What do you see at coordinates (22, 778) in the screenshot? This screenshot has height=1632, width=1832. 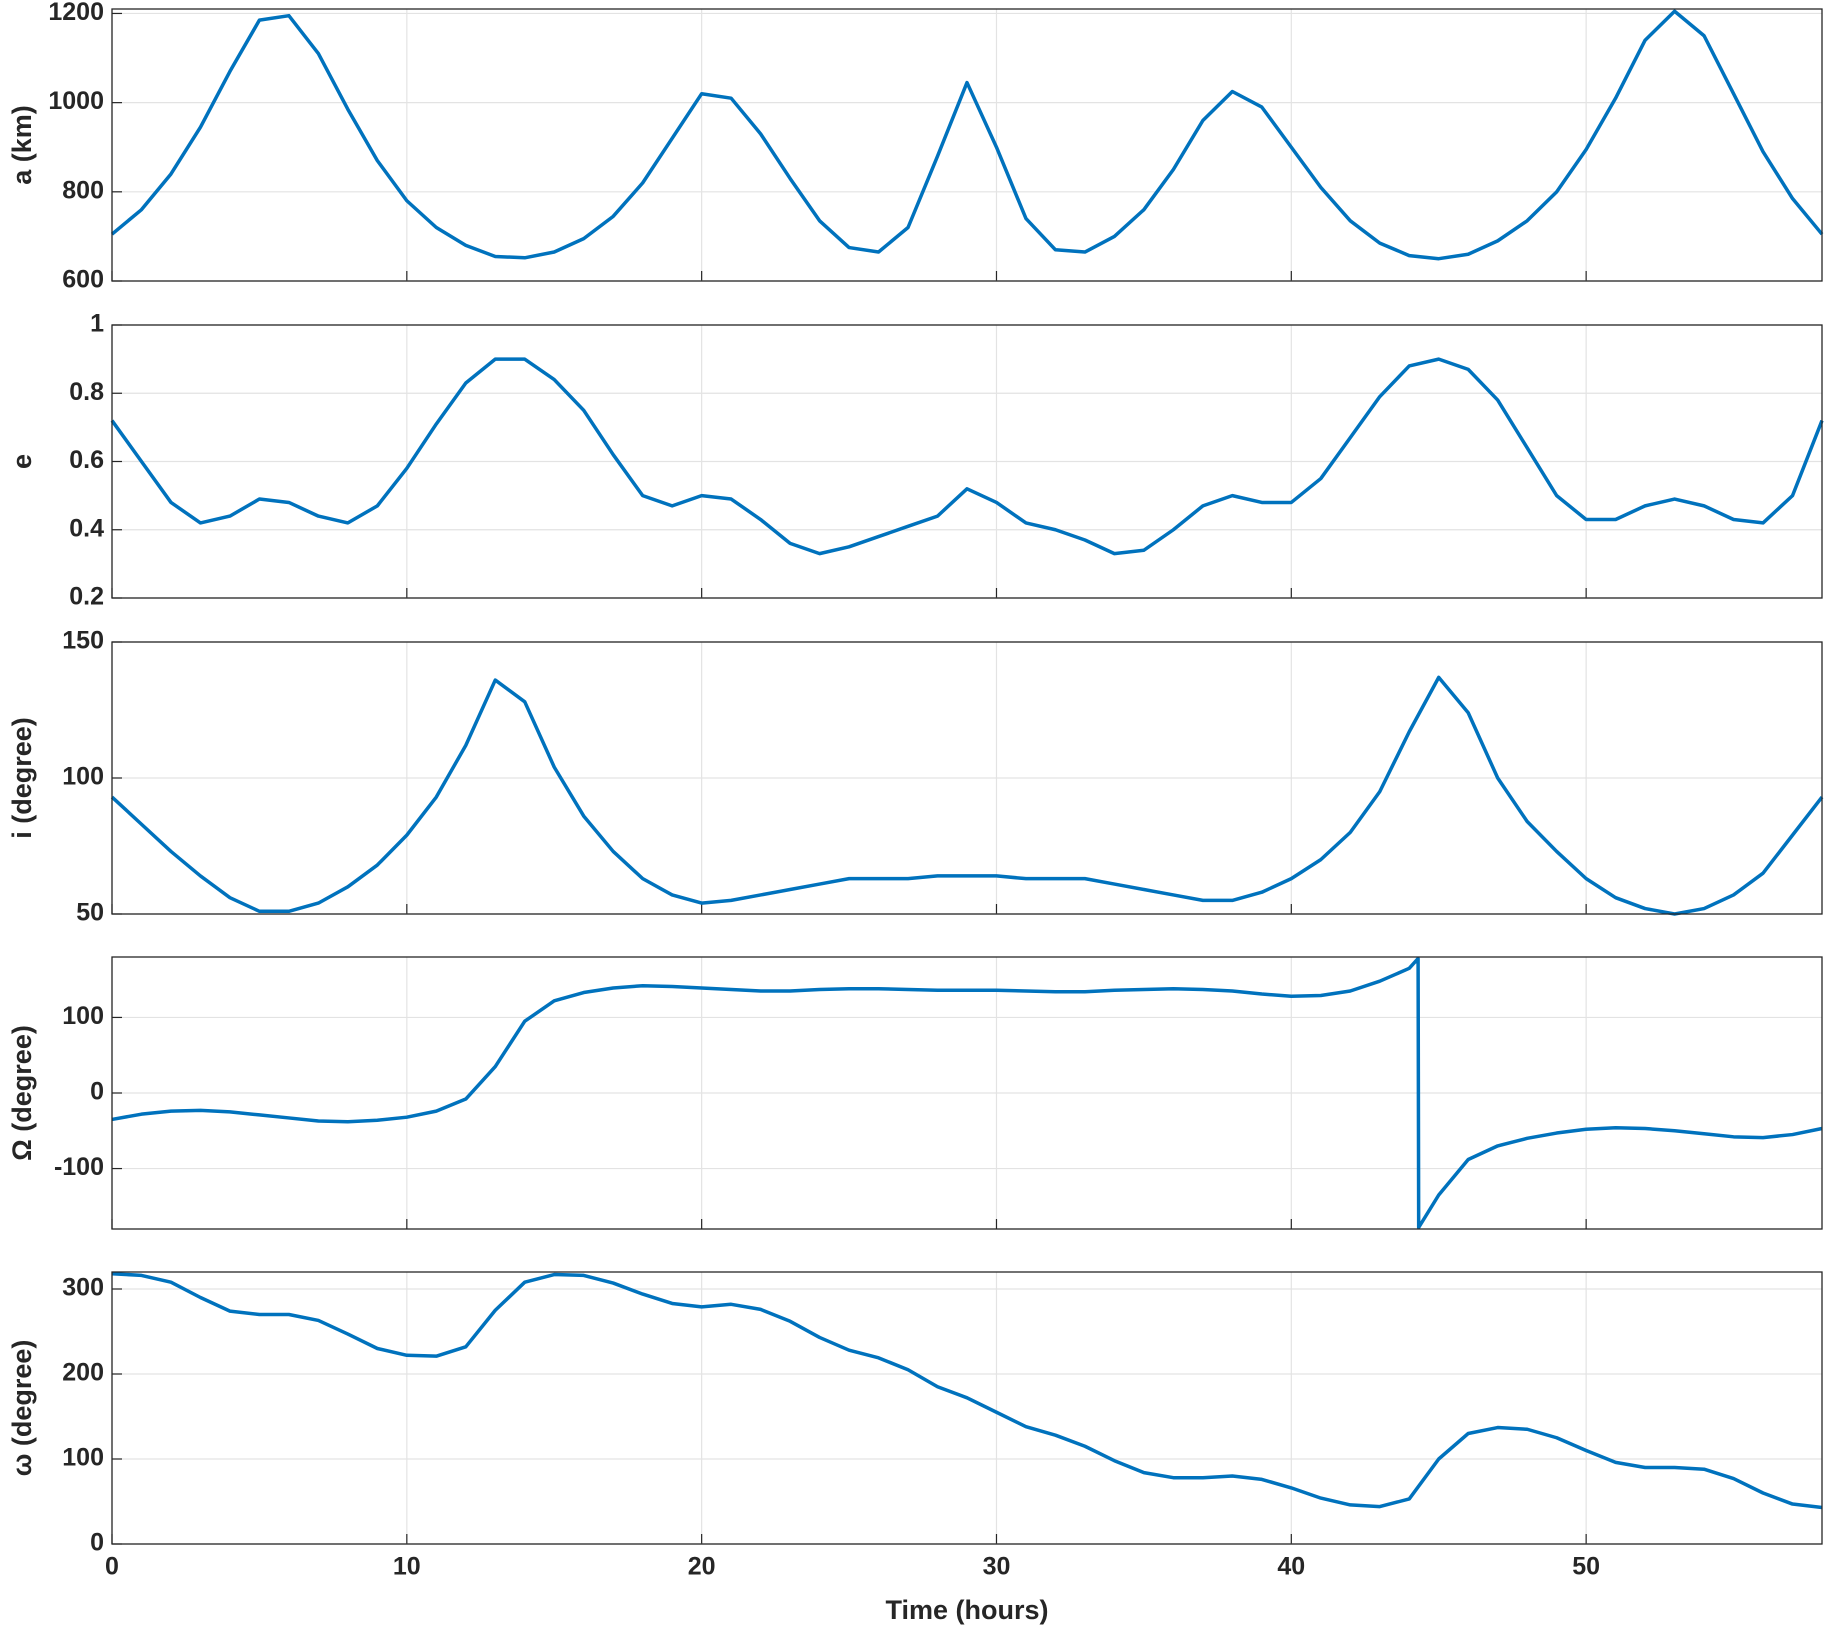 I see `y-axis-label: i (degree)` at bounding box center [22, 778].